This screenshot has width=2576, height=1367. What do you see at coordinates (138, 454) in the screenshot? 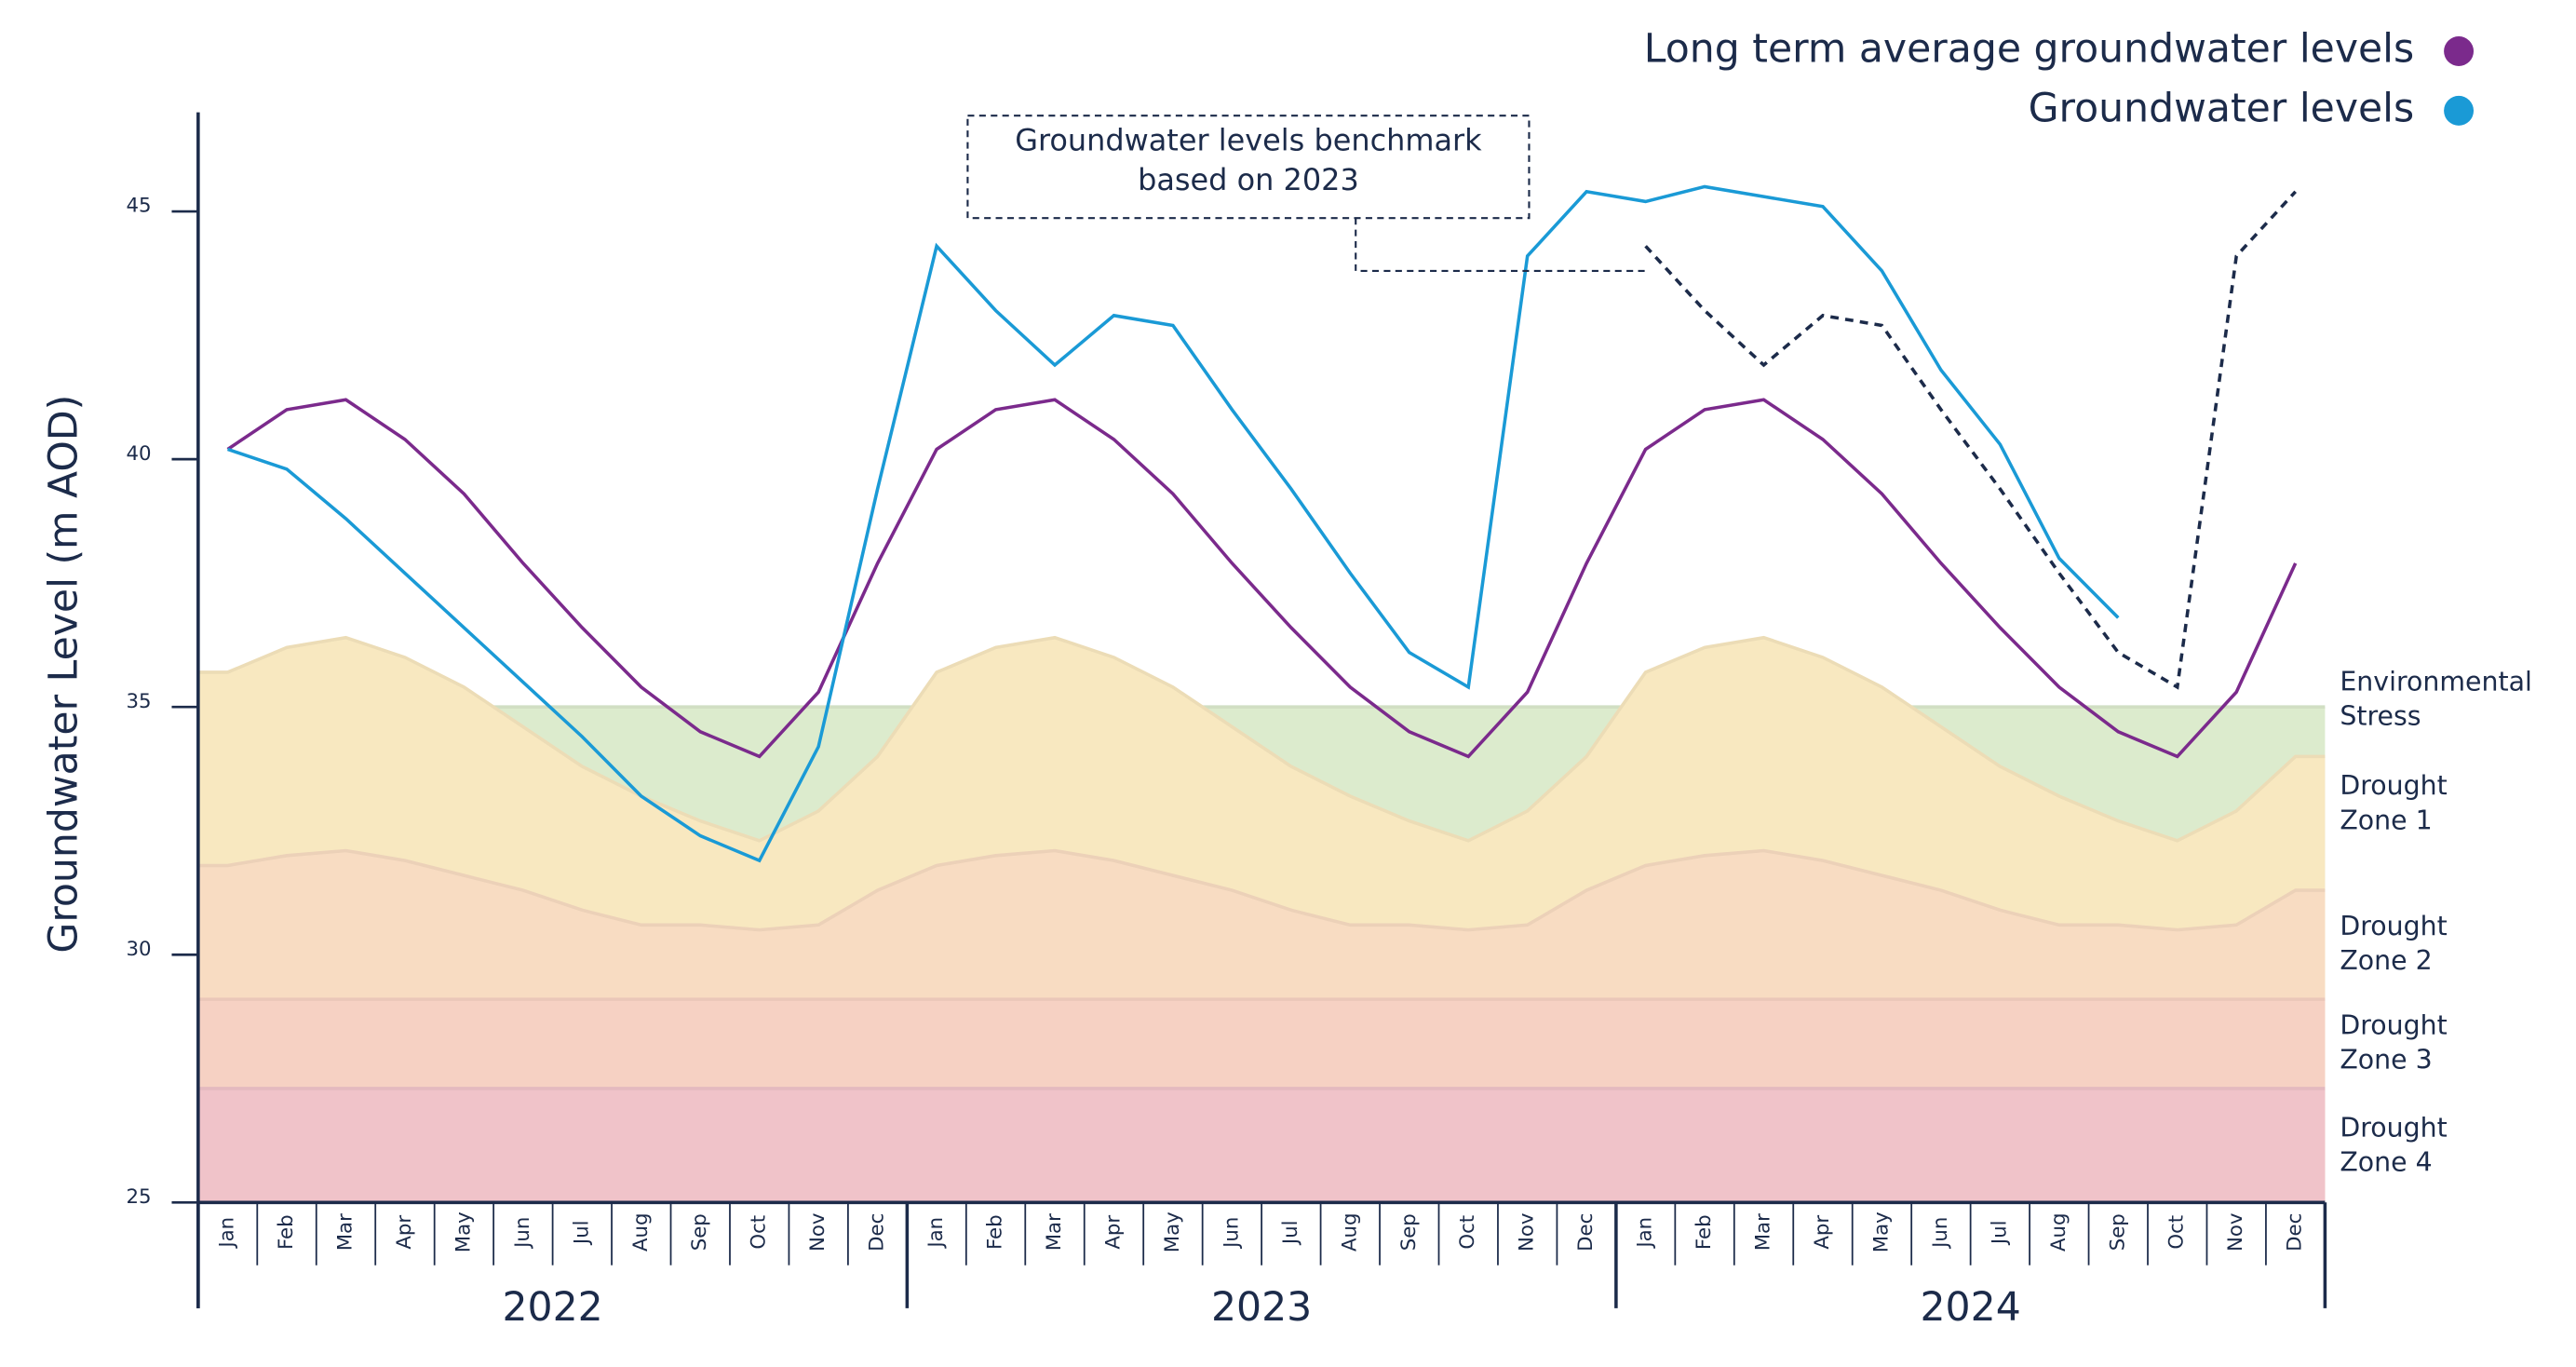
I see `y-tick-label: 40` at bounding box center [138, 454].